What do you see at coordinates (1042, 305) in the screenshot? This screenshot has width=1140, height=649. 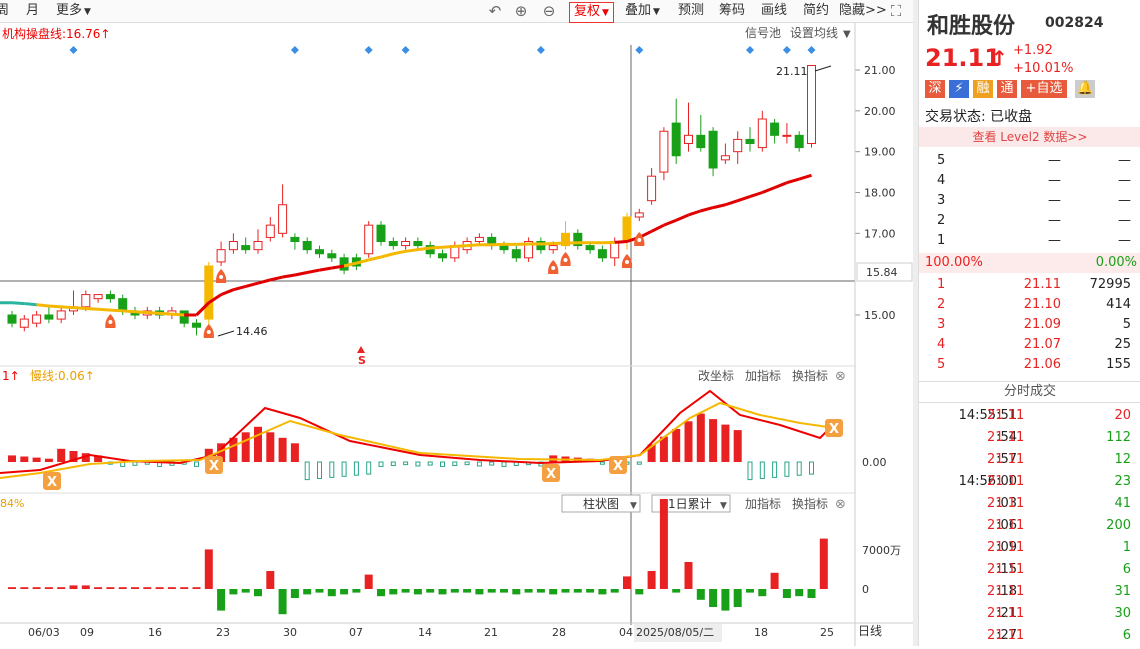 I see `order-price: 21.10` at bounding box center [1042, 305].